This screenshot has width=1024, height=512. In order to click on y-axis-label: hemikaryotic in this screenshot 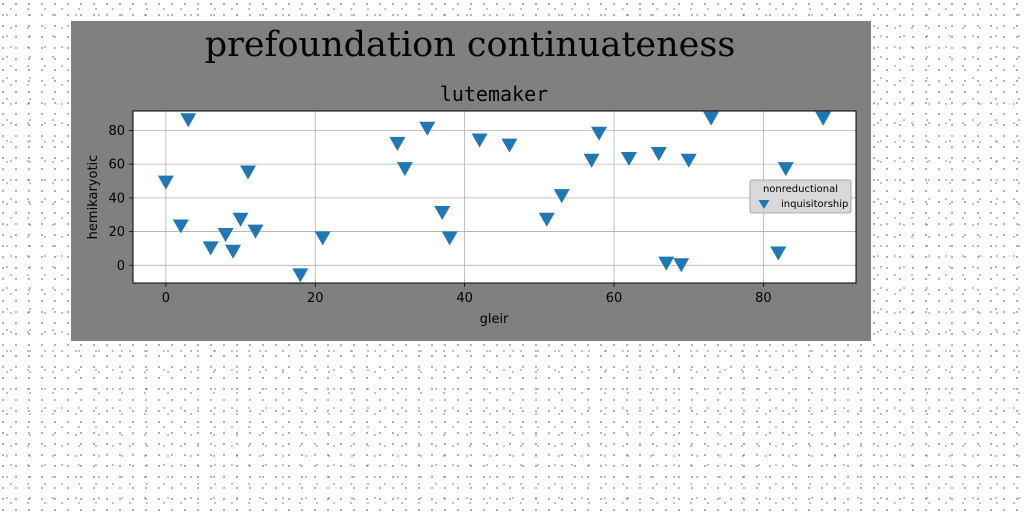, I will do `click(93, 197)`.